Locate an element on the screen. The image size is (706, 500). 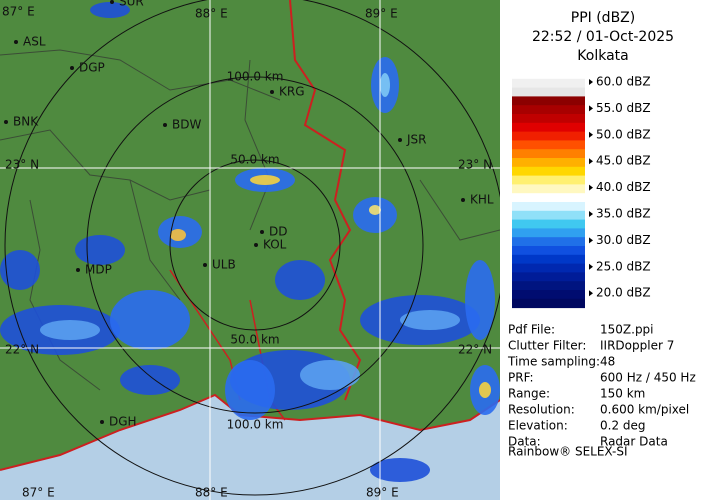
city-label: MDP is located at coordinates (98, 270).